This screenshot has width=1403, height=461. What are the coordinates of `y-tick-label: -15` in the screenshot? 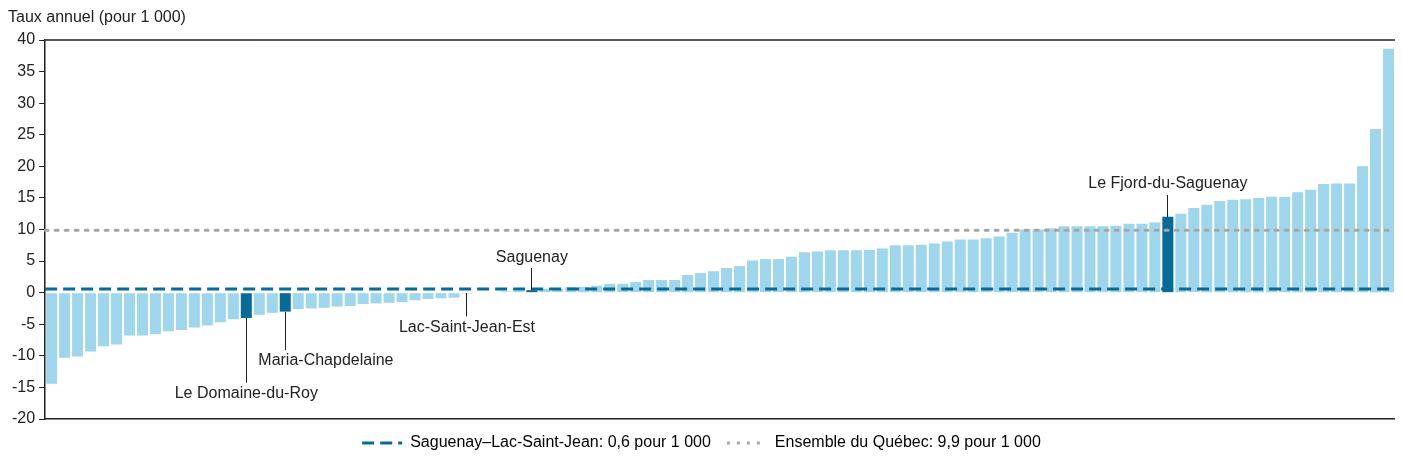 It's located at (24, 386).